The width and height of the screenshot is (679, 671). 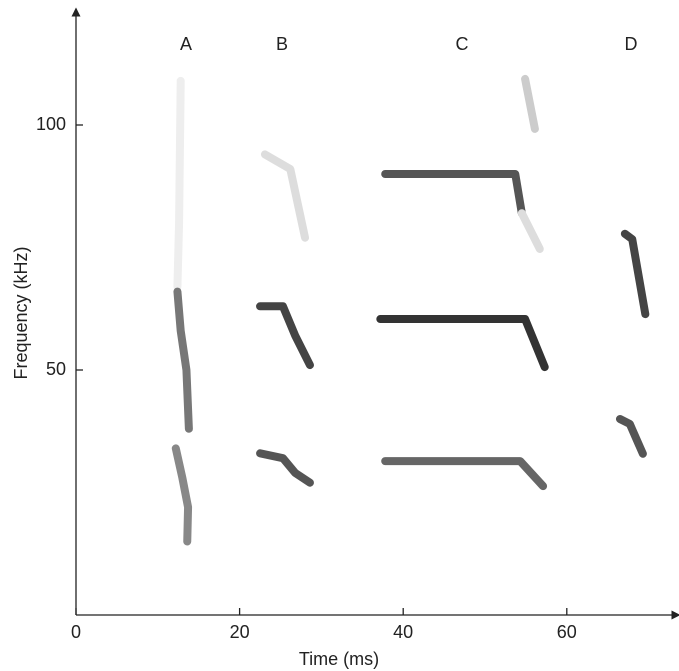 I want to click on x-tick-label: 40, so click(x=403, y=632).